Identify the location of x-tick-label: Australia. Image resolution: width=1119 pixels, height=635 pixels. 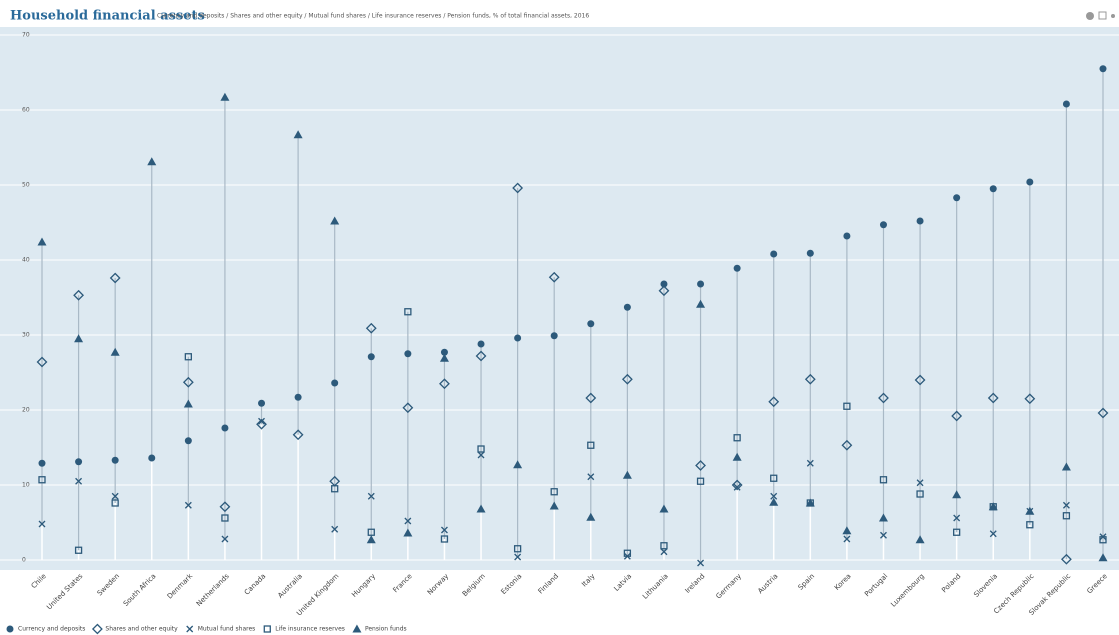
(290, 586).